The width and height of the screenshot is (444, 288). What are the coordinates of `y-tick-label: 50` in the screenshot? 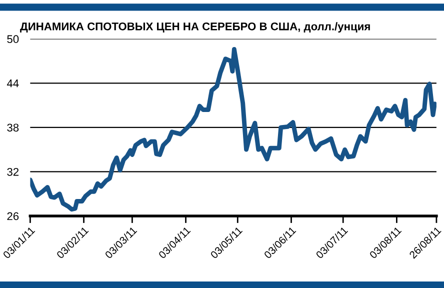 It's located at (13, 39).